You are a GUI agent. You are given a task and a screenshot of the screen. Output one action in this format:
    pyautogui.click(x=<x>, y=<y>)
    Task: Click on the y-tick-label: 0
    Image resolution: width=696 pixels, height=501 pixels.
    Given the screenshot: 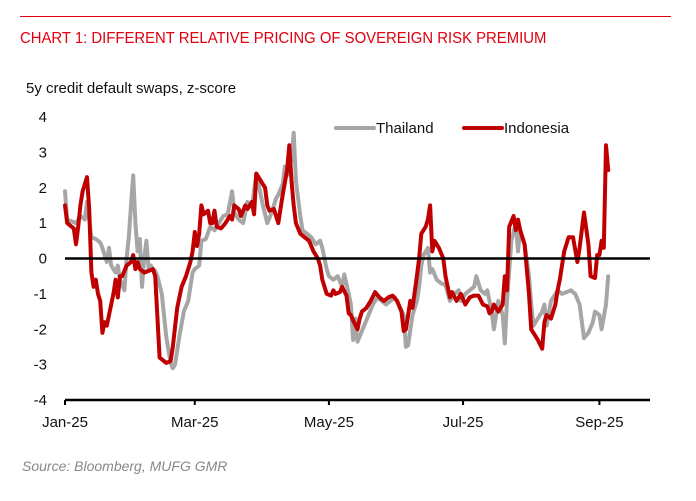 What is the action you would take?
    pyautogui.click(x=43, y=259)
    